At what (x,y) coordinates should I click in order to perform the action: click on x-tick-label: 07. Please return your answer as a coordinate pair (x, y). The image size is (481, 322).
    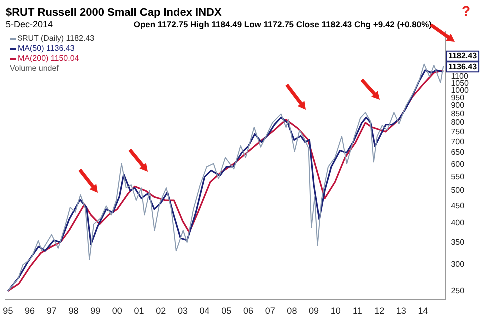
    Looking at the image, I should click on (270, 311).